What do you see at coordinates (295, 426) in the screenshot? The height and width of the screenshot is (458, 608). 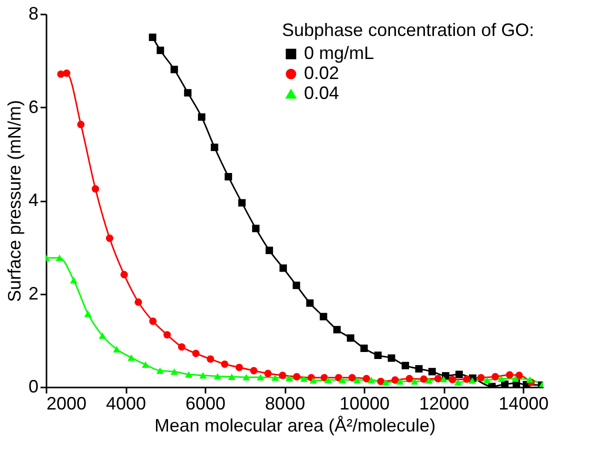 I see `x-axis-title: Mean molecular area (Å²/molecule)` at bounding box center [295, 426].